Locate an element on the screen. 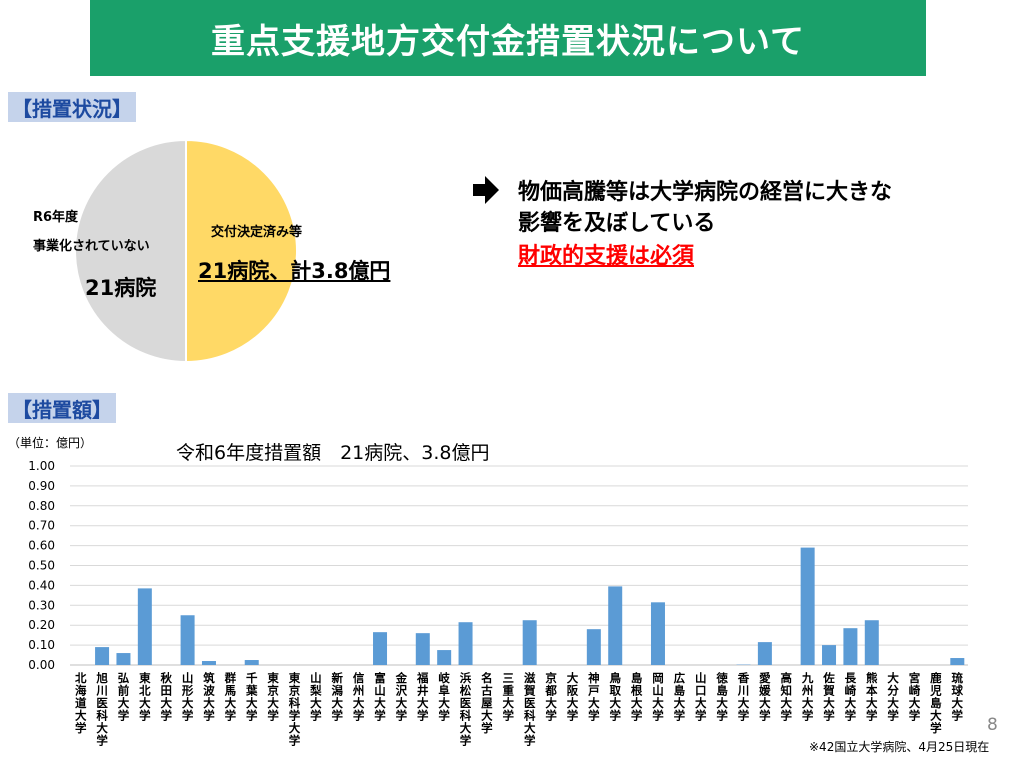 The width and height of the screenshot is (1029, 777). x-tick-label: 三重大学 is located at coordinates (509, 697).